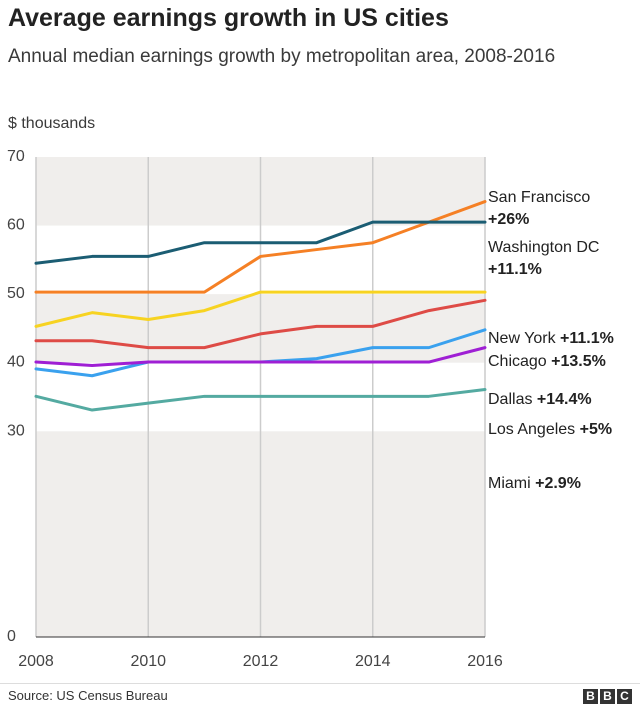 The image size is (640, 710). I want to click on series-label: San Francisco +26%, so click(539, 208).